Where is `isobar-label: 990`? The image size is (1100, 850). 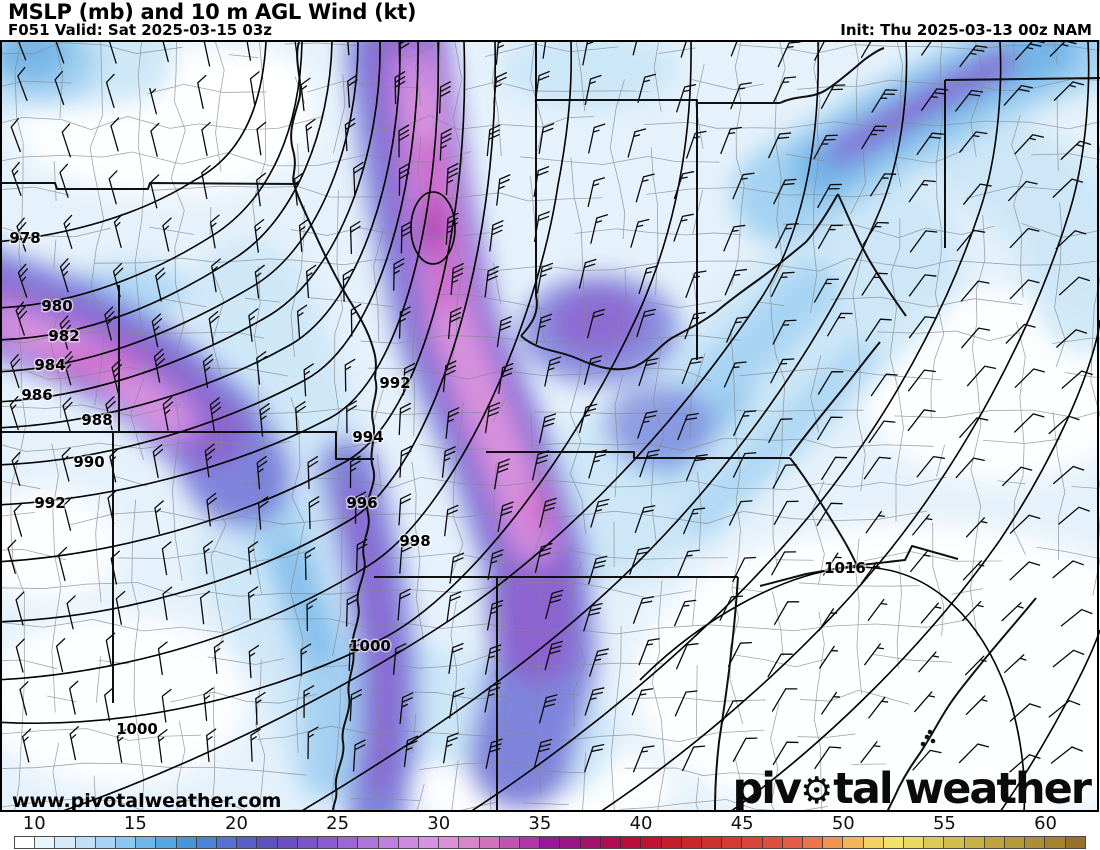
isobar-label: 990 is located at coordinates (88, 462).